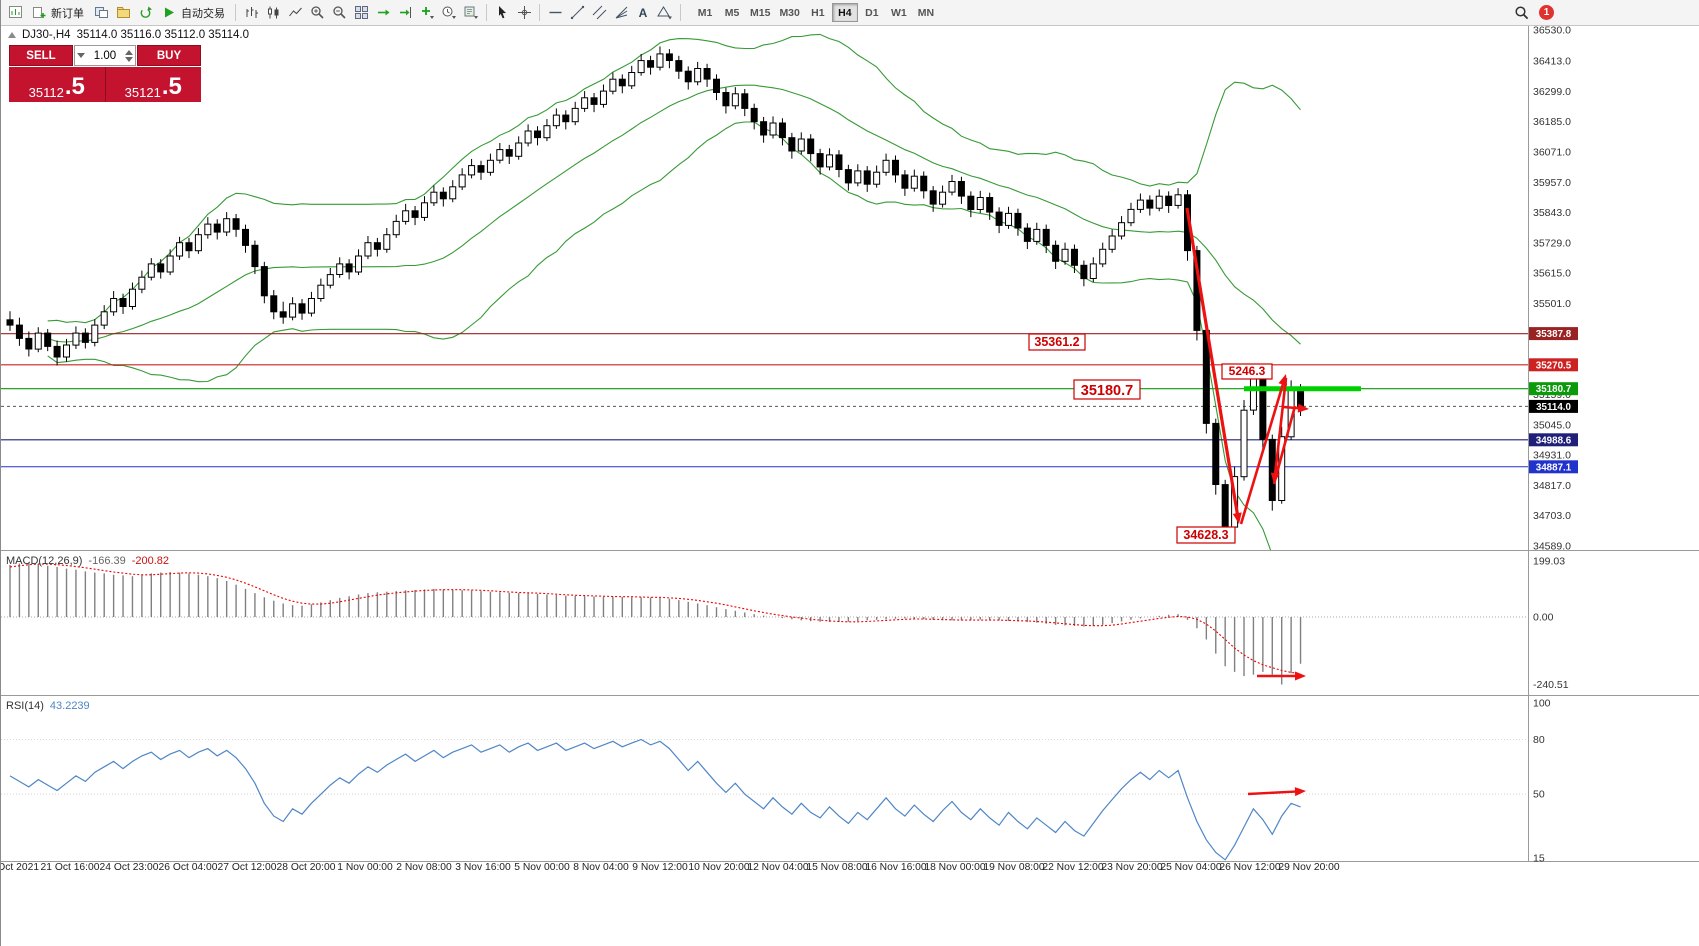 Image resolution: width=1699 pixels, height=946 pixels. Describe the element at coordinates (12, 35) in the screenshot. I see `collapse-triangle-icon` at that location.